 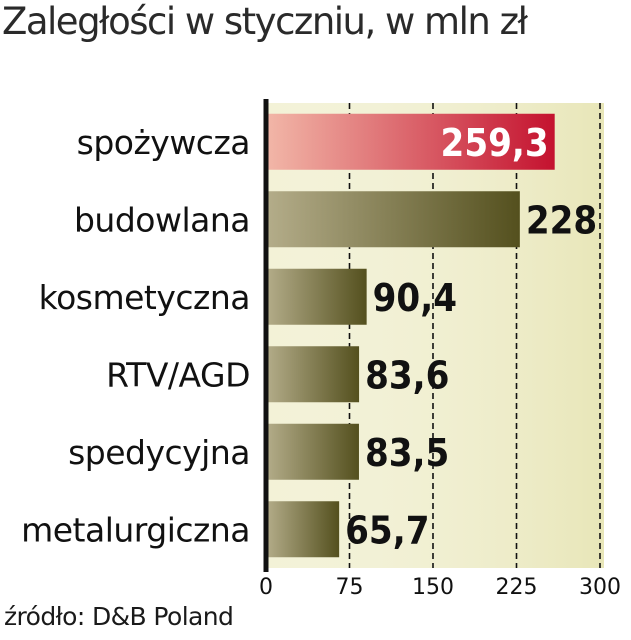 I want to click on tick-label: 0, so click(x=266, y=587).